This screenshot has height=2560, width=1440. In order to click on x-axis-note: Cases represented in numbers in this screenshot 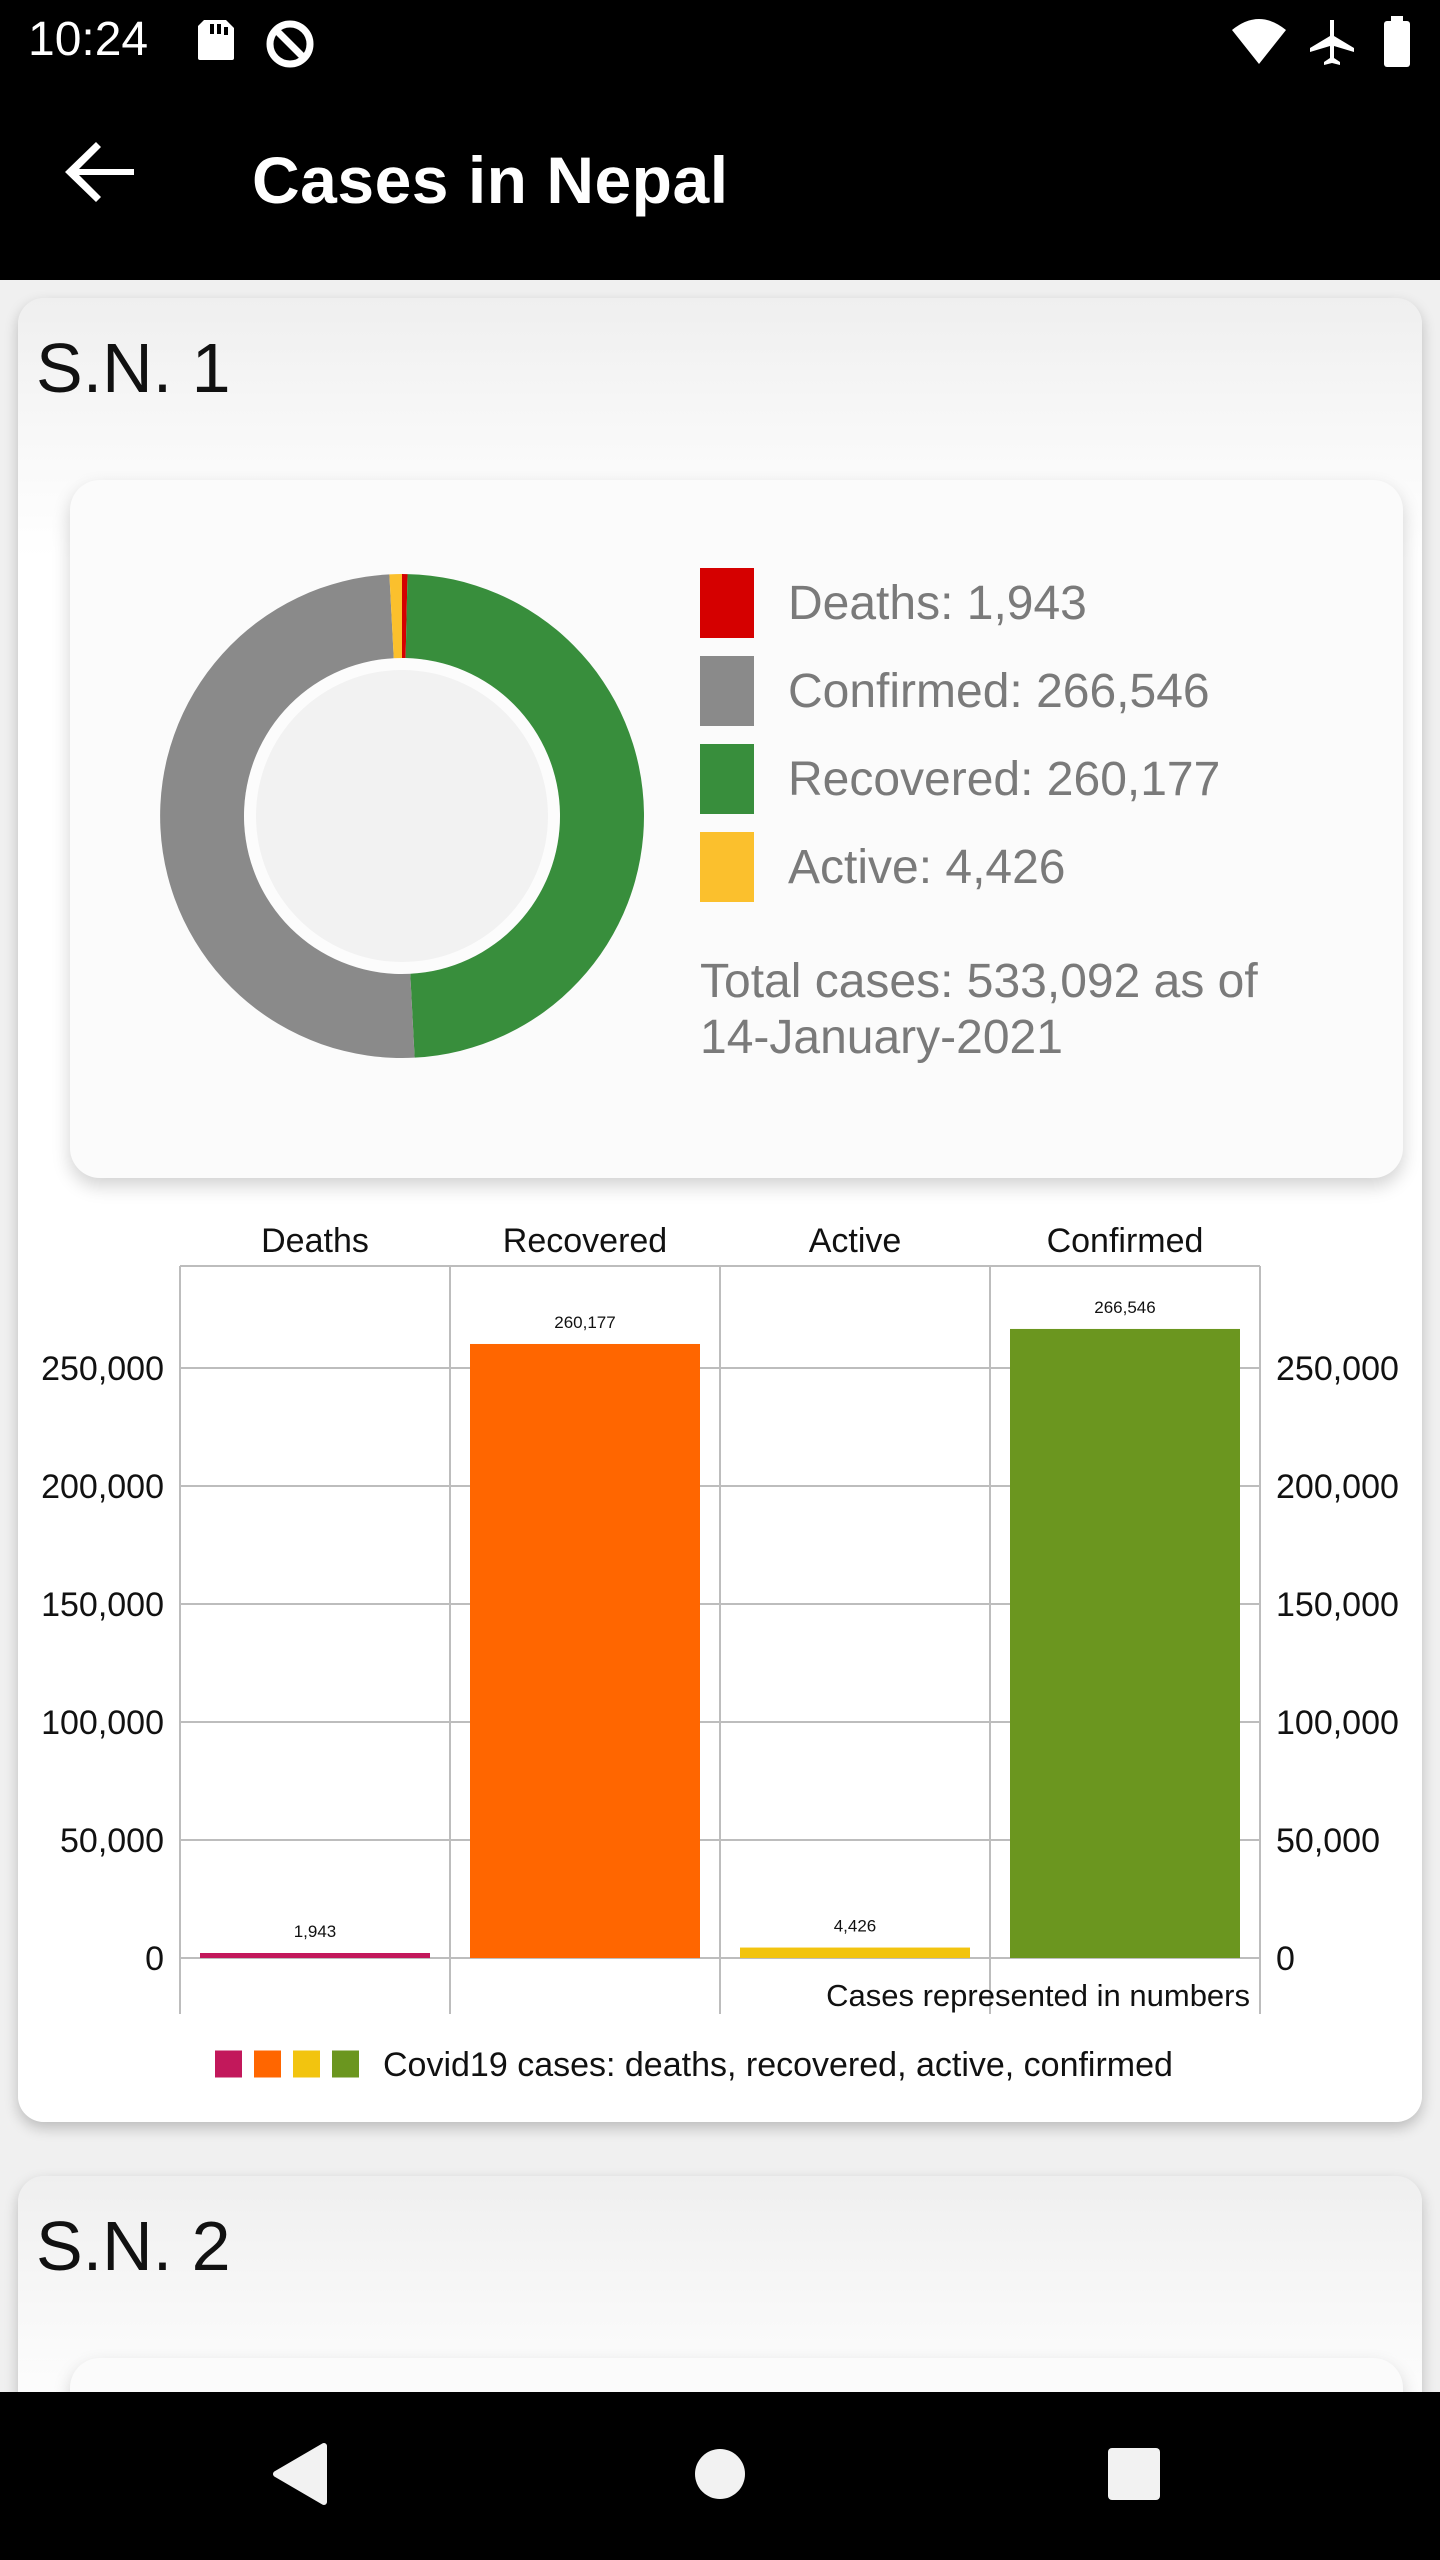, I will do `click(1038, 1995)`.